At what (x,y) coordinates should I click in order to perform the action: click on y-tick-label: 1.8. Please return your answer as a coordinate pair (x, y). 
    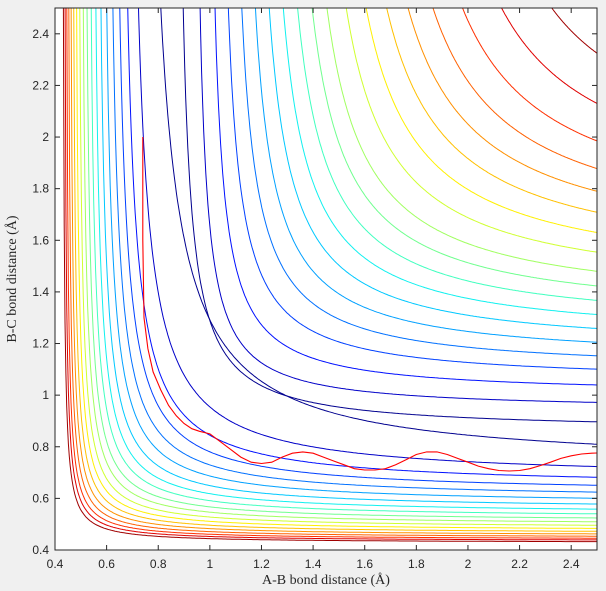
    Looking at the image, I should click on (40, 189).